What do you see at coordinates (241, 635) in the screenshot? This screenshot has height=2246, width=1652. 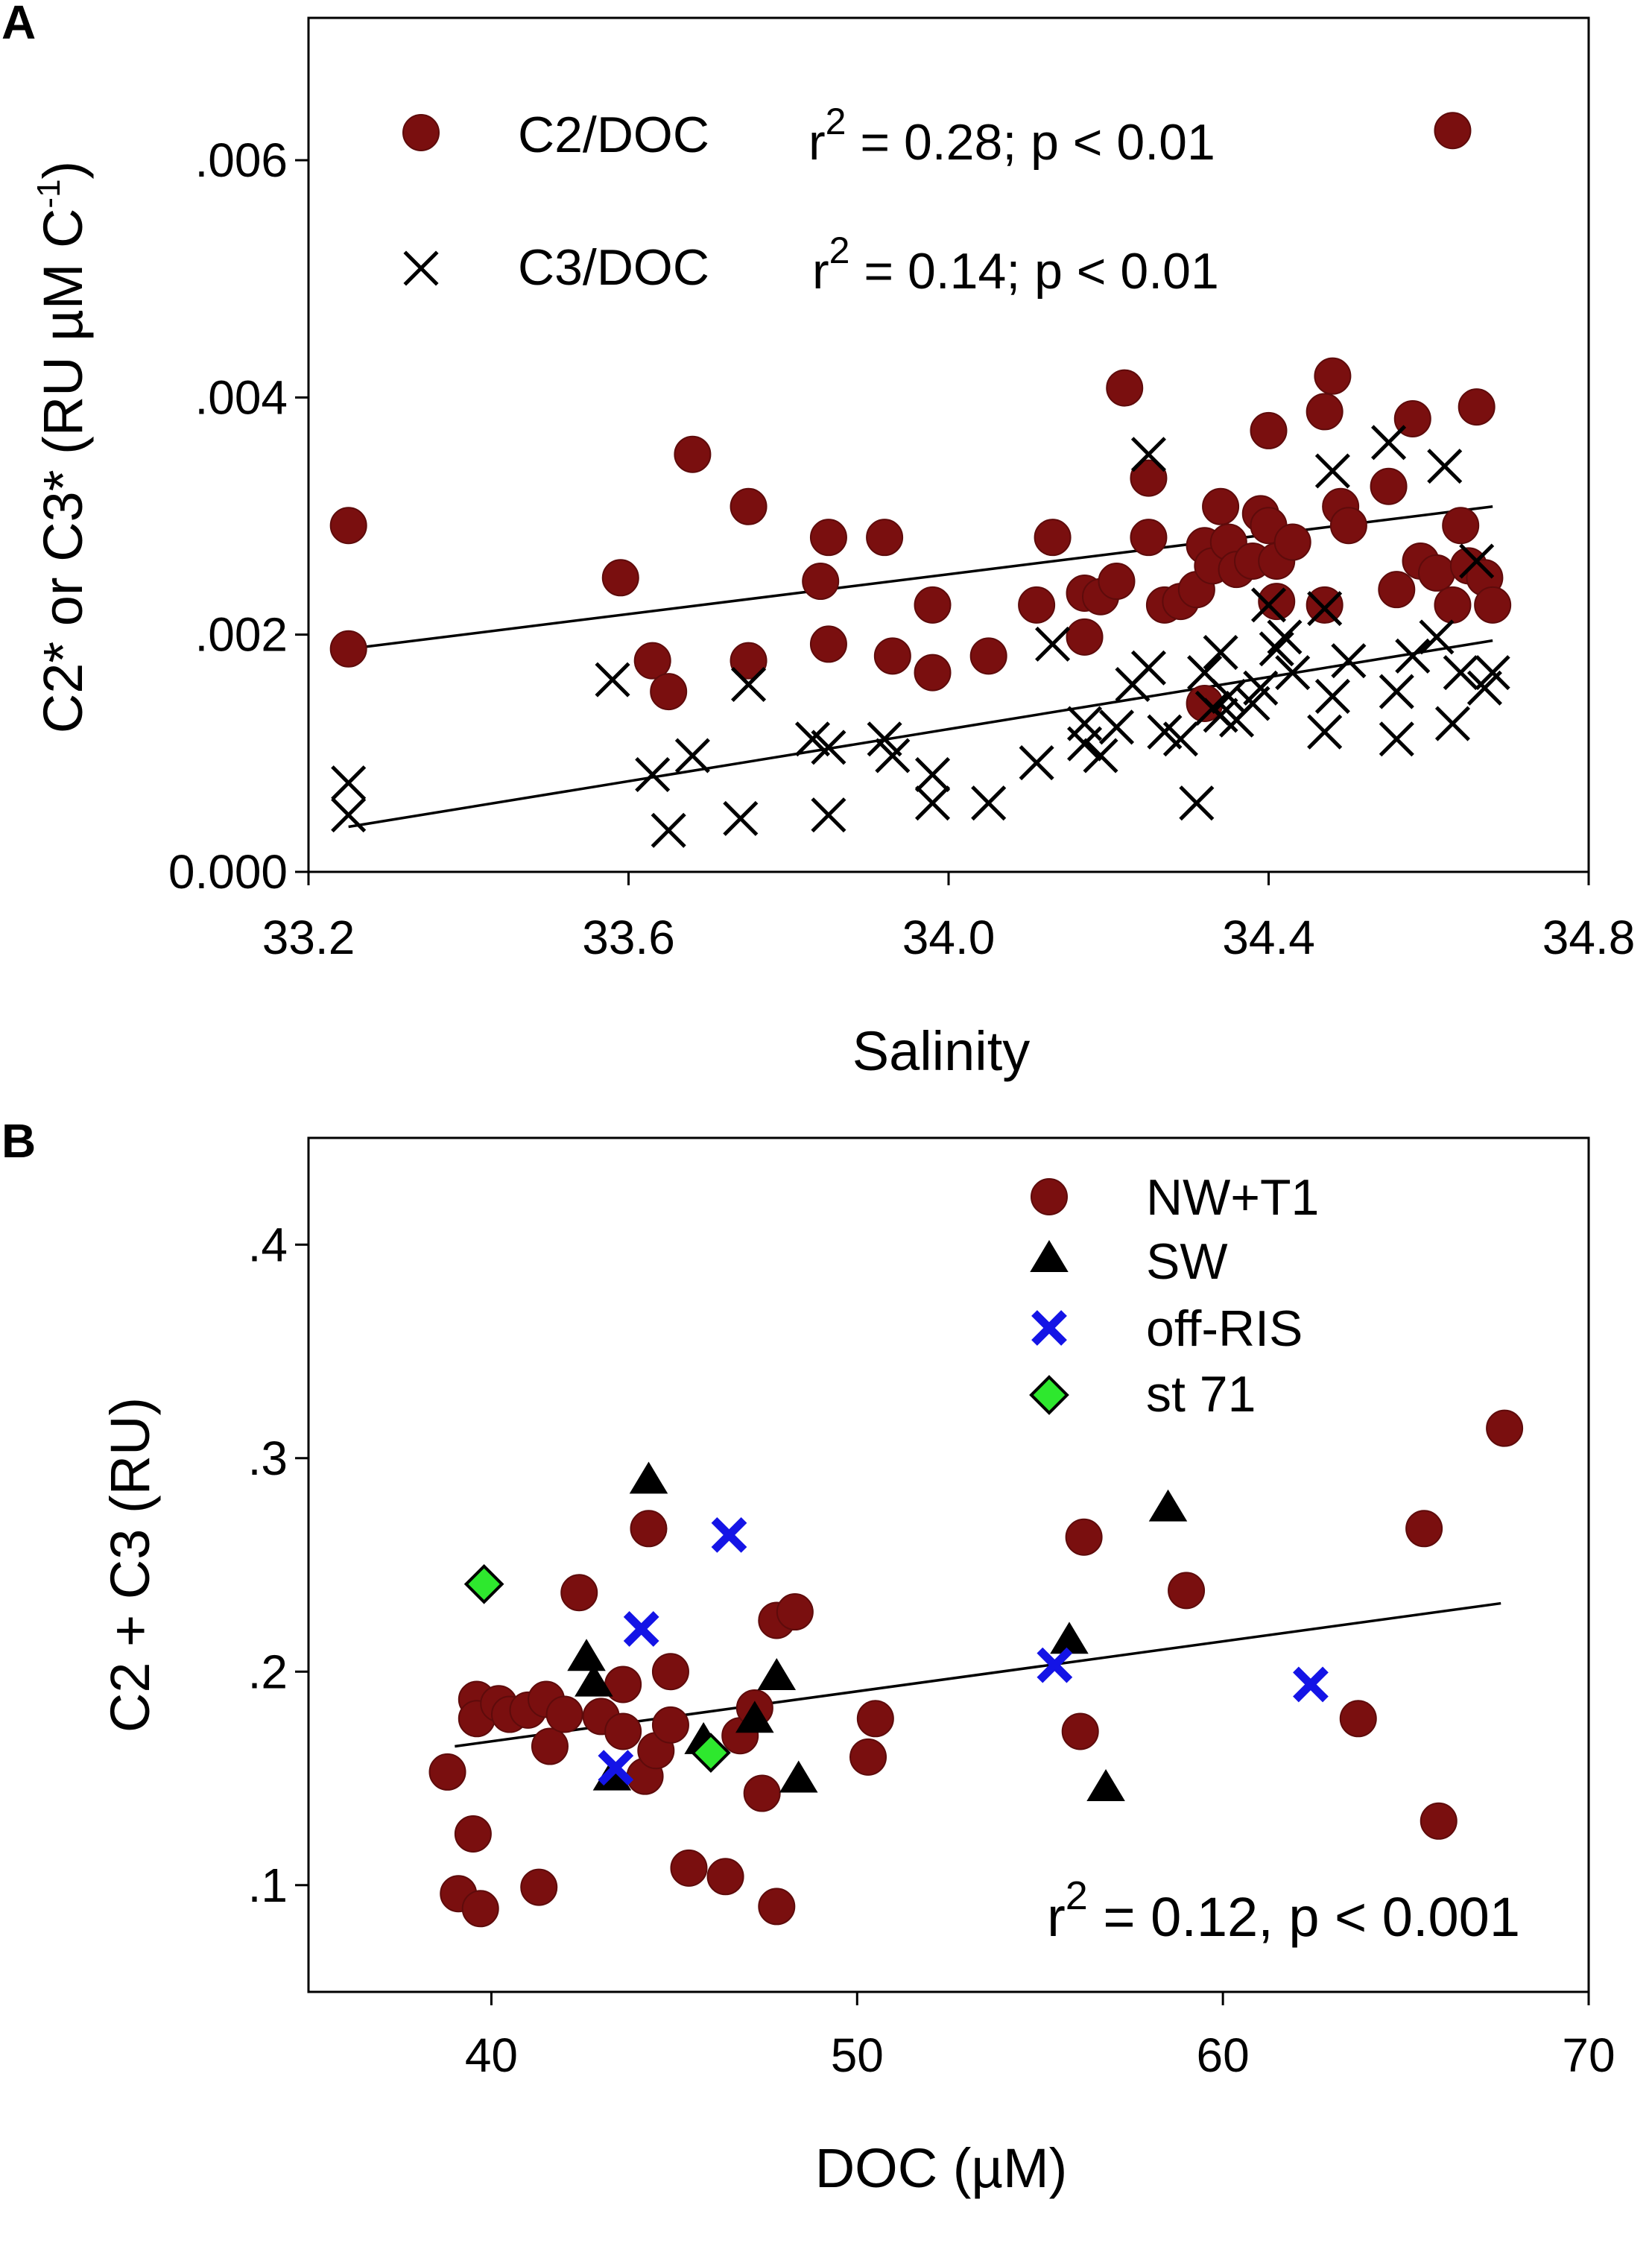 I see `panel-a-y-tick-label: .002` at bounding box center [241, 635].